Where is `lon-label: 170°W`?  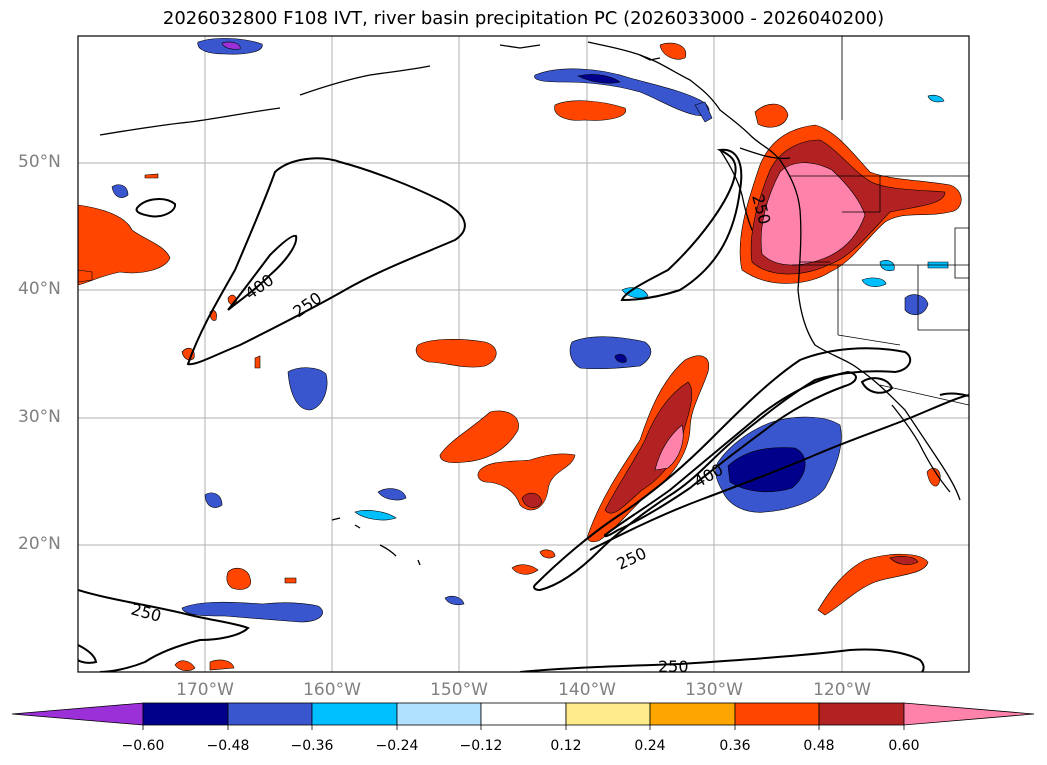
lon-label: 170°W is located at coordinates (205, 690).